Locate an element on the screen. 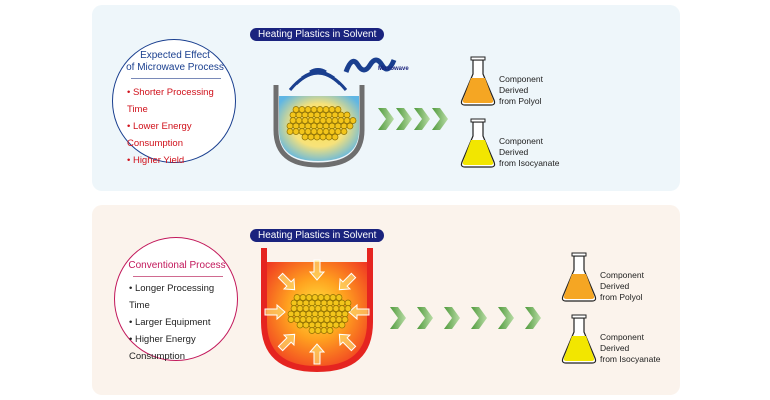 Image resolution: width=770 pixels, height=400 pixels. circle-title: Conventional Process is located at coordinates (177, 265).